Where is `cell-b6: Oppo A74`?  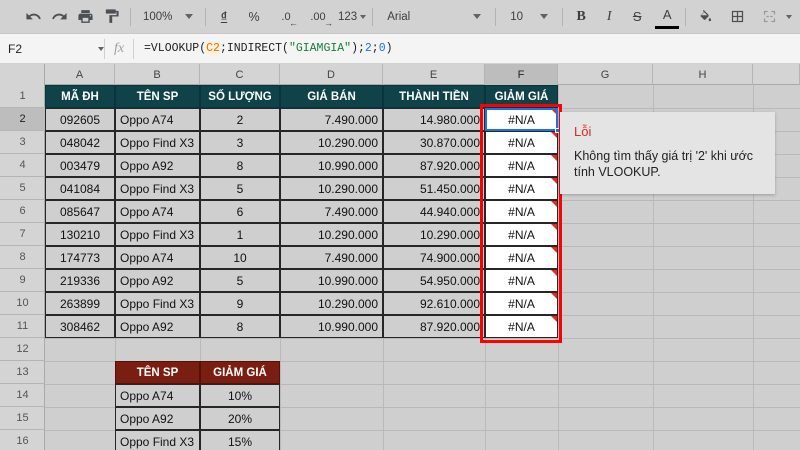 cell-b6: Oppo A74 is located at coordinates (157, 211).